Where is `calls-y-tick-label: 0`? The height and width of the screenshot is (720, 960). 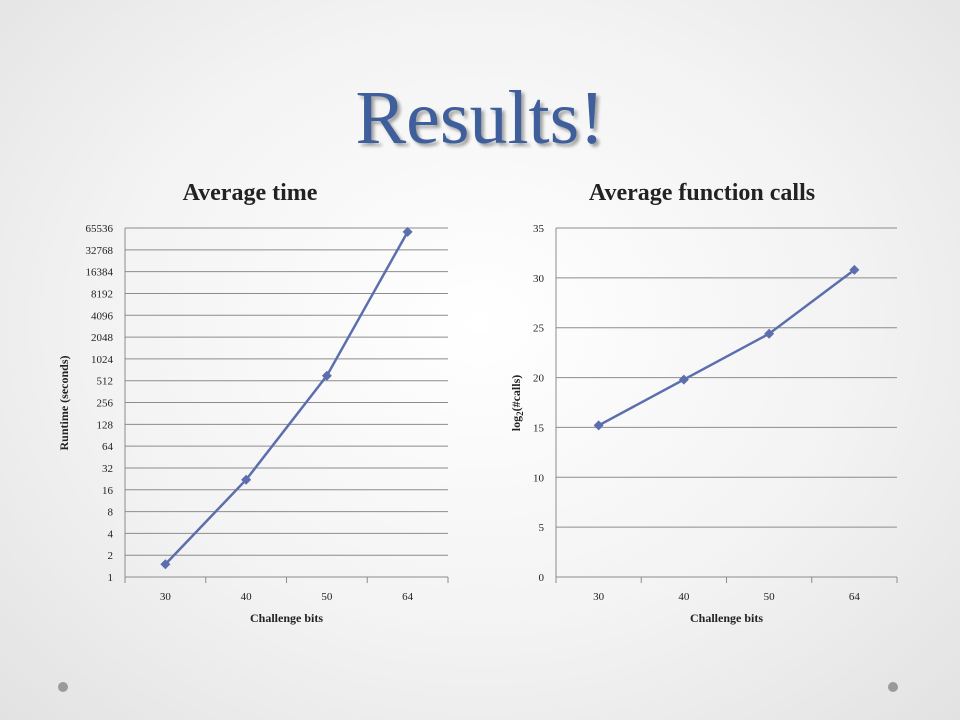 calls-y-tick-label: 0 is located at coordinates (542, 578).